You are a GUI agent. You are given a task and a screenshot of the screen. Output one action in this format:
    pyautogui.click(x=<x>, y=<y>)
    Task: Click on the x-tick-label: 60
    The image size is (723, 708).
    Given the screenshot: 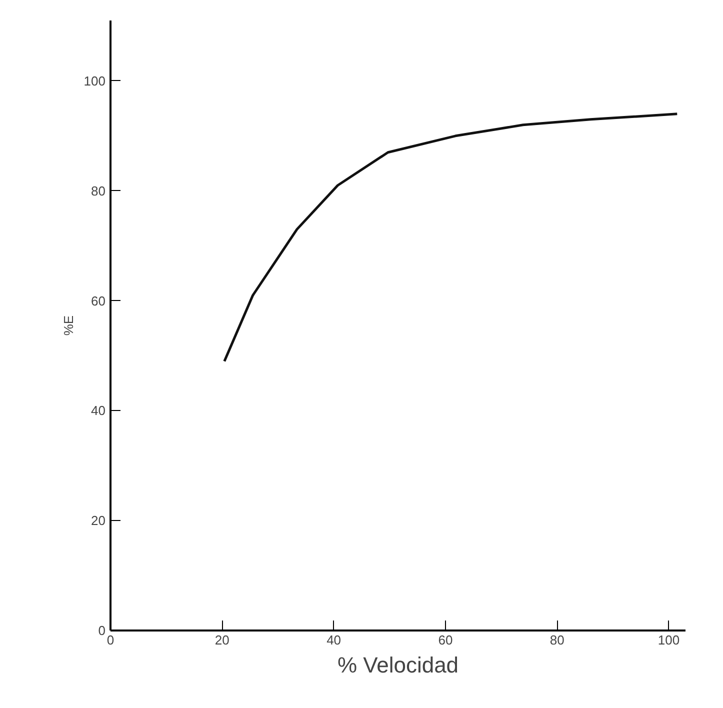 What is the action you would take?
    pyautogui.click(x=445, y=640)
    